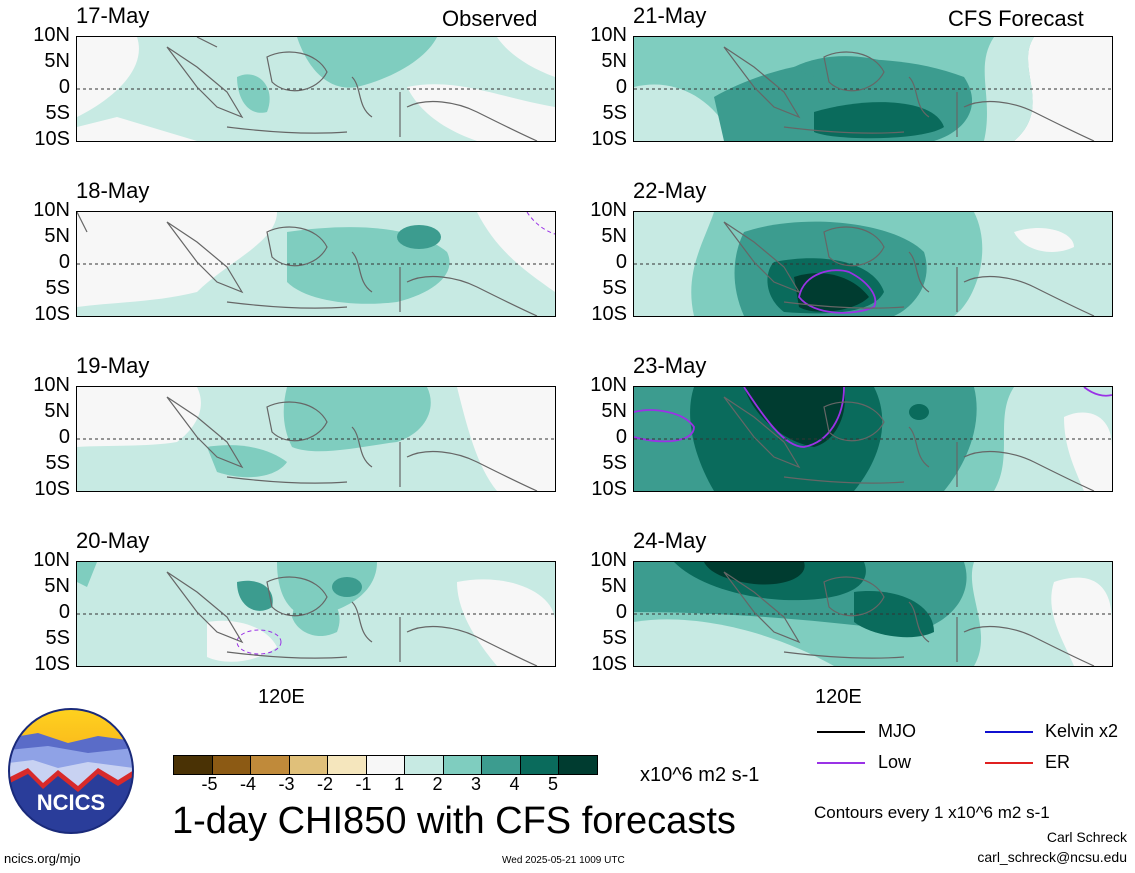 The image size is (1135, 873). I want to click on lat-label-left-2-0: 10N, so click(51, 385).